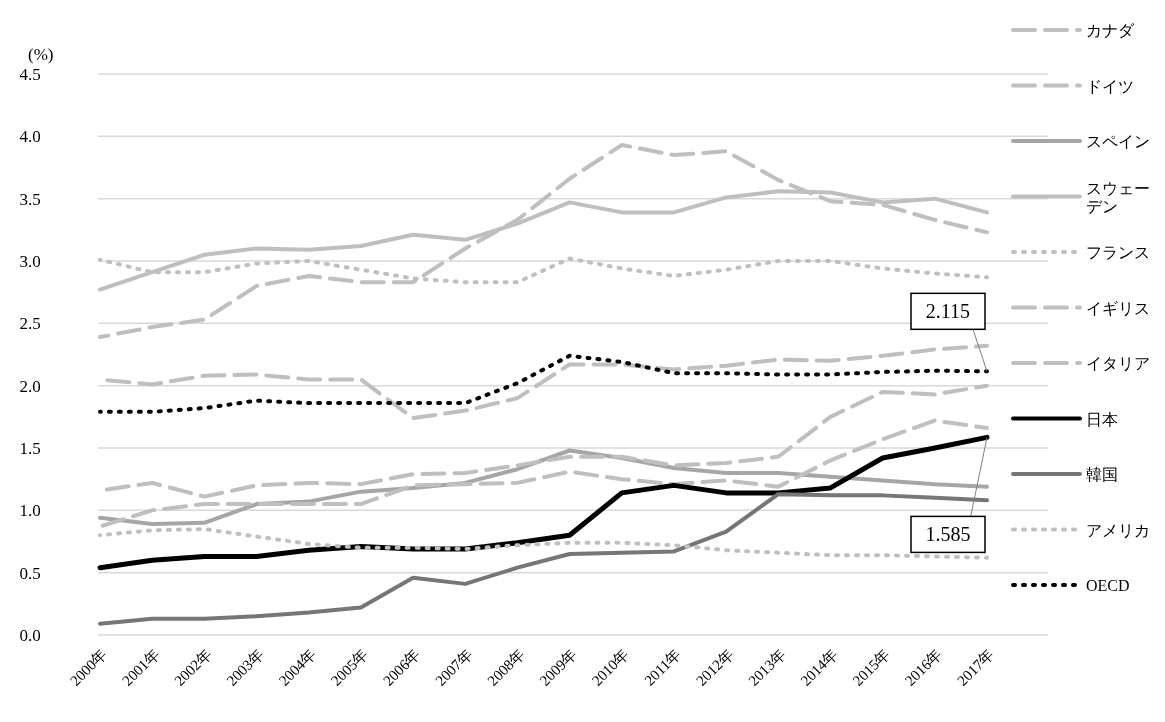  Describe the element at coordinates (30, 261) in the screenshot. I see `y-tick-label: 3.0` at that location.